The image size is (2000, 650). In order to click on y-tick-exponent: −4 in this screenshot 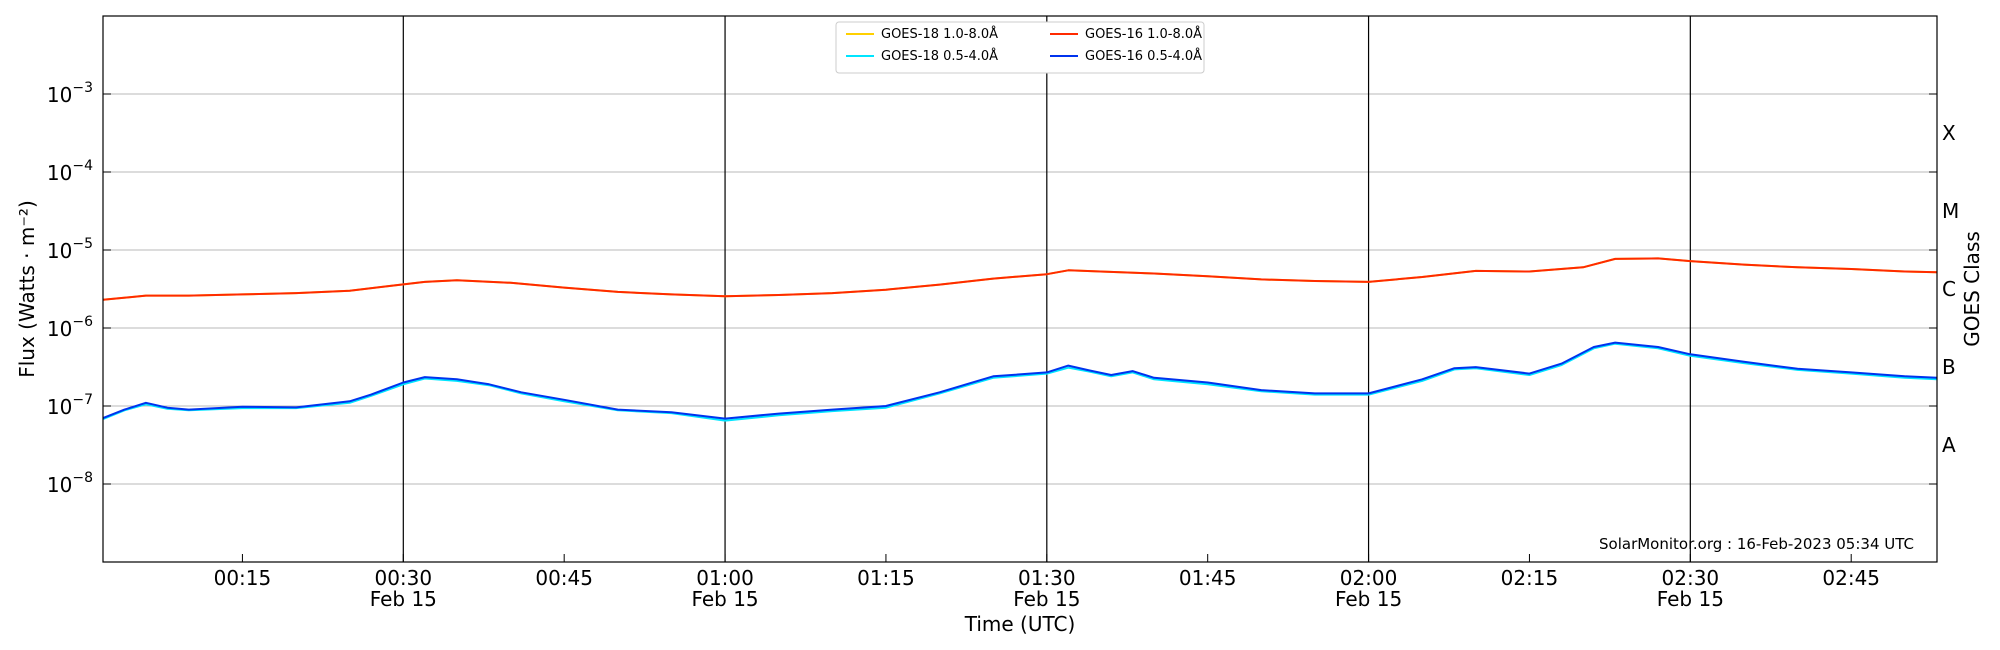, I will do `click(82, 166)`.